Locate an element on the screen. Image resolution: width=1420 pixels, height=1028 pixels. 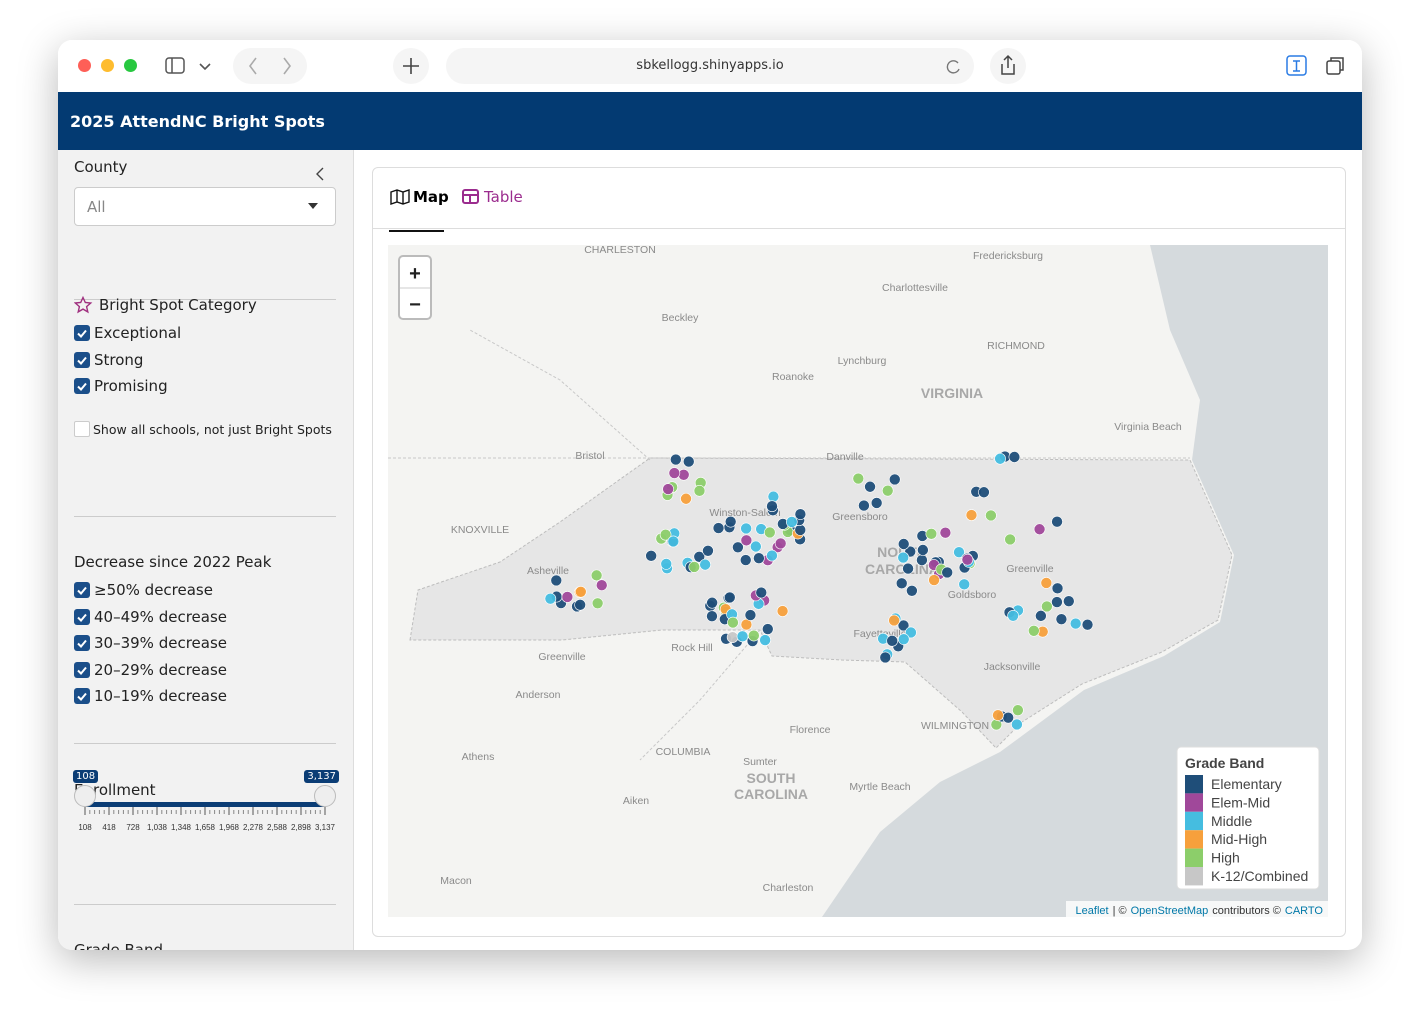
checkbox-option: 30–39% decrease is located at coordinates (150, 643).